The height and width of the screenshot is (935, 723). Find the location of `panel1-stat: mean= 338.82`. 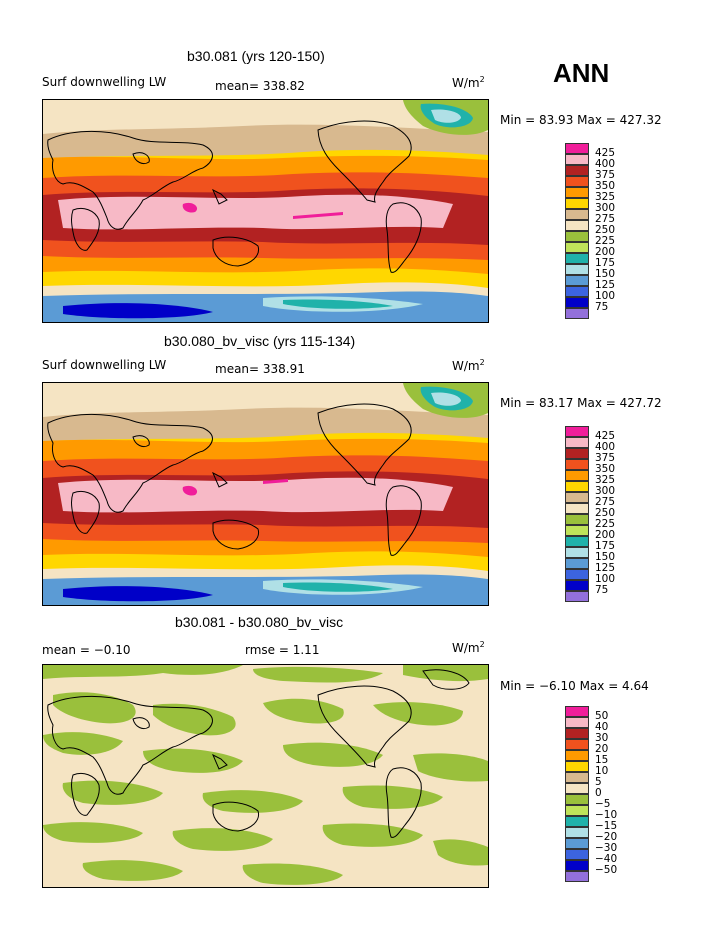

panel1-stat: mean= 338.82 is located at coordinates (260, 86).